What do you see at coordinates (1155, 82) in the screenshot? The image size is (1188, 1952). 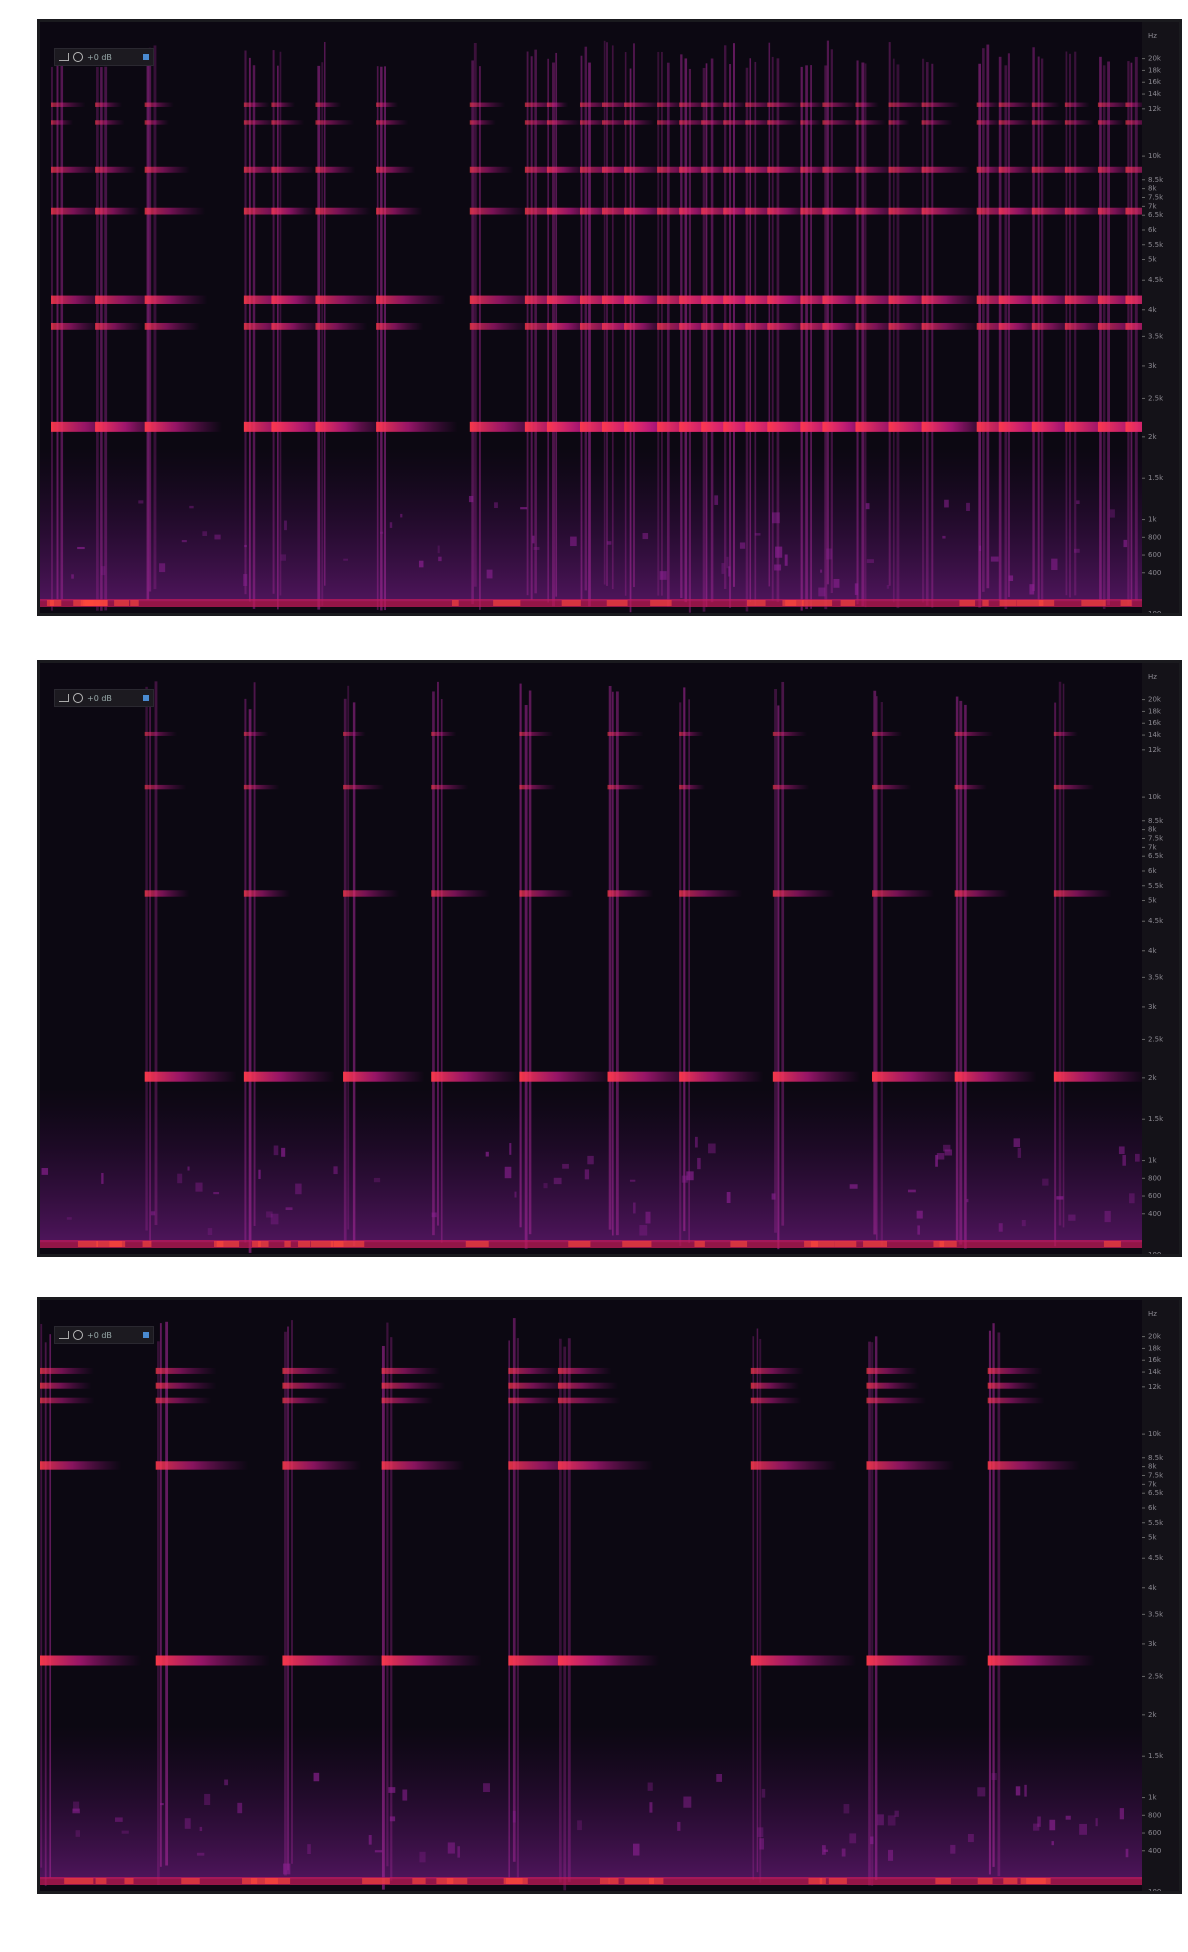 I see `axis-label: 16k` at bounding box center [1155, 82].